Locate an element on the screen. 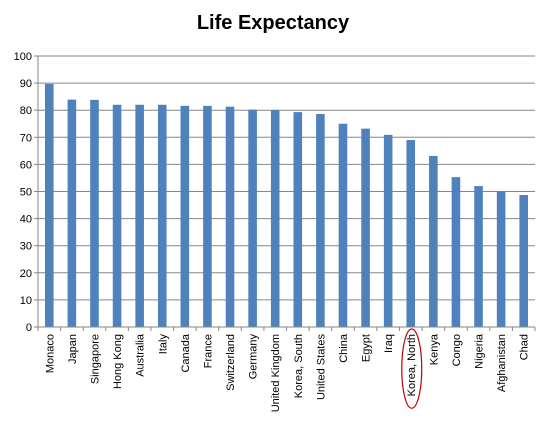 The height and width of the screenshot is (430, 546). y-tick-label: 100 is located at coordinates (23, 57).